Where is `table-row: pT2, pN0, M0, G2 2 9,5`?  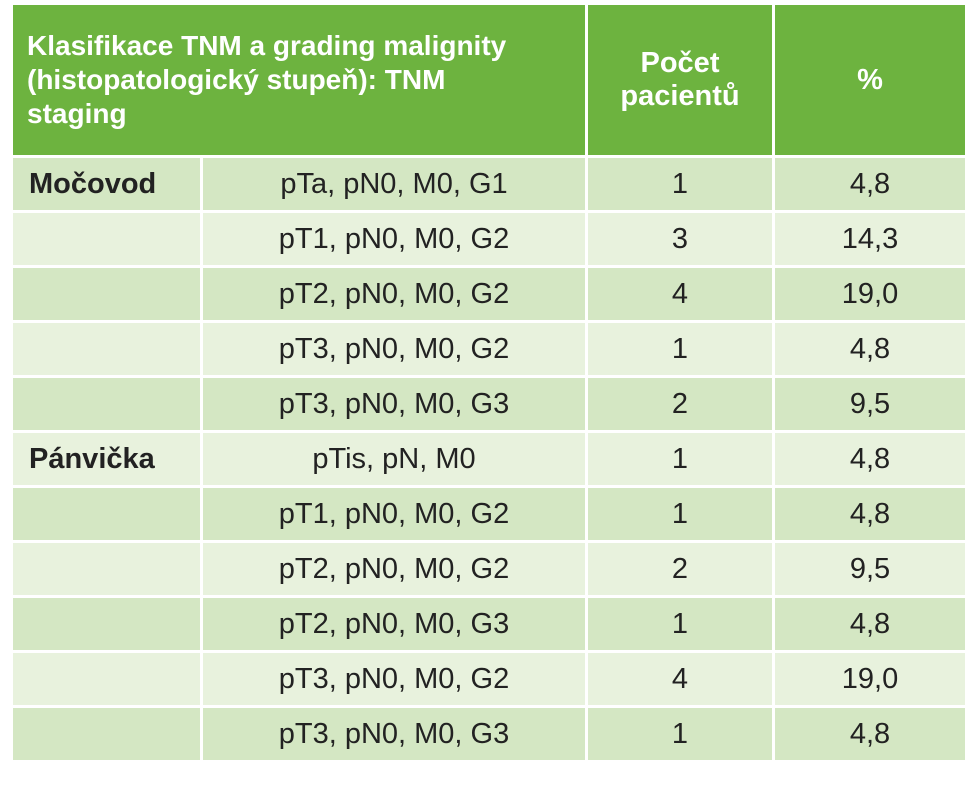 table-row: pT2, pN0, M0, G2 2 9,5 is located at coordinates (489, 569).